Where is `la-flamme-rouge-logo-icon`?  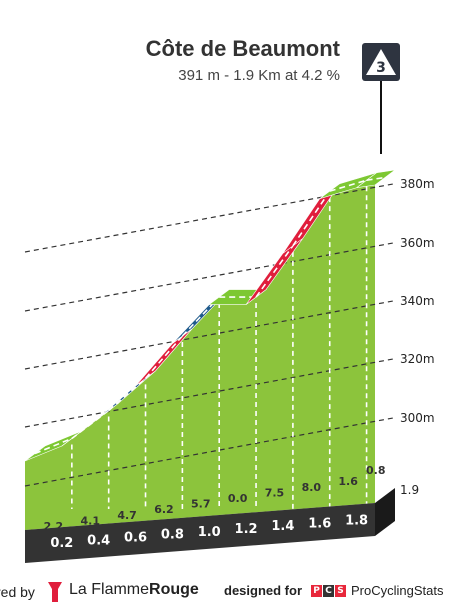 la-flamme-rouge-logo-icon is located at coordinates (55, 592).